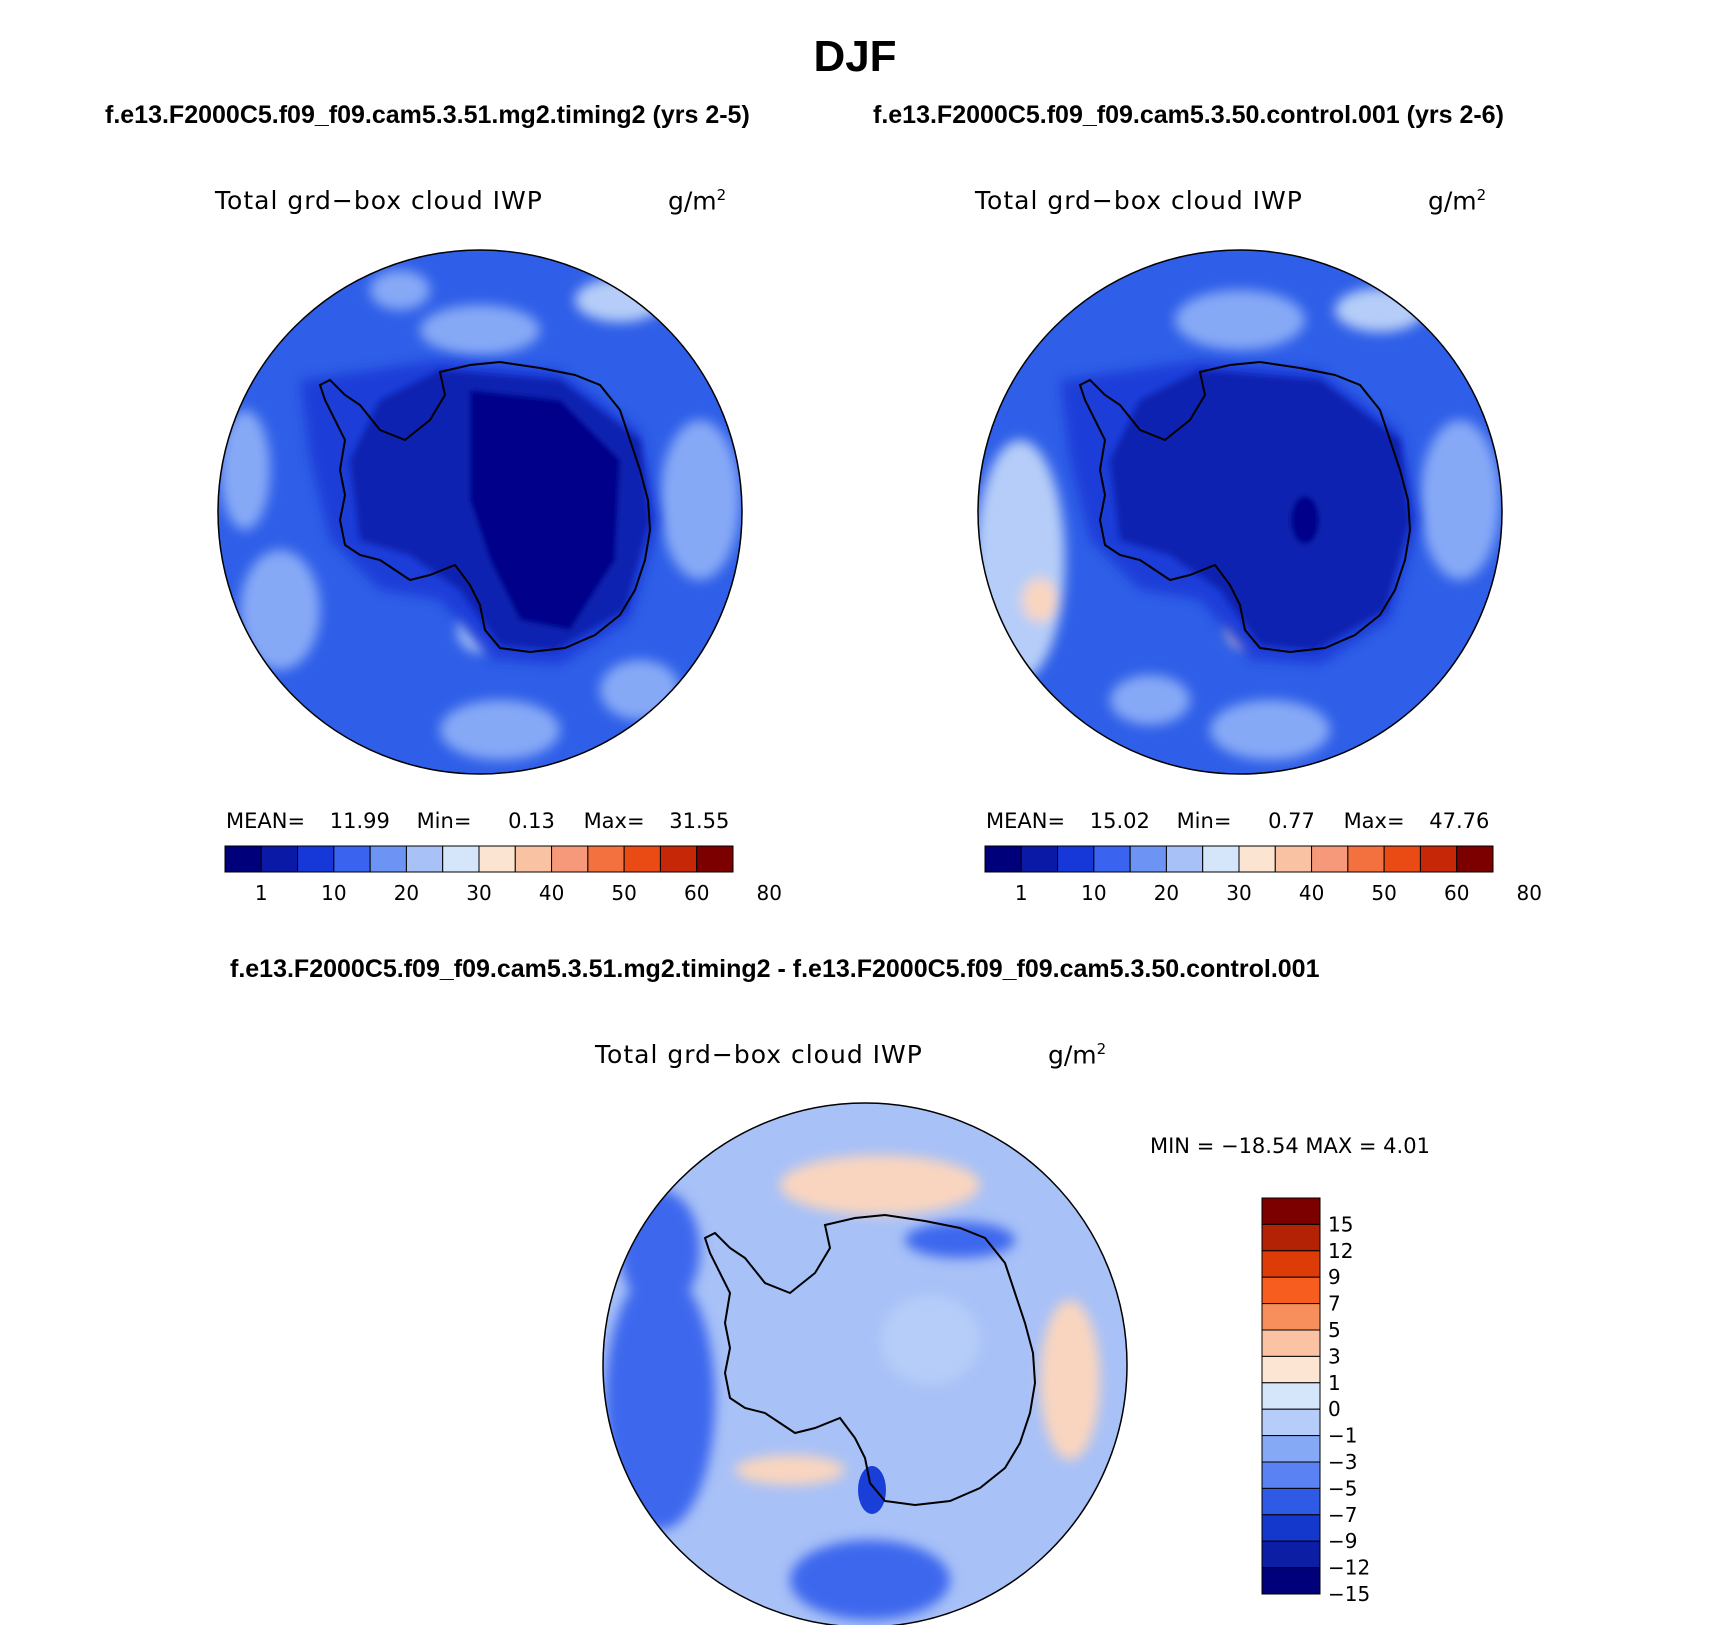  I want to click on right-max-value: 47.76, so click(1459, 821).